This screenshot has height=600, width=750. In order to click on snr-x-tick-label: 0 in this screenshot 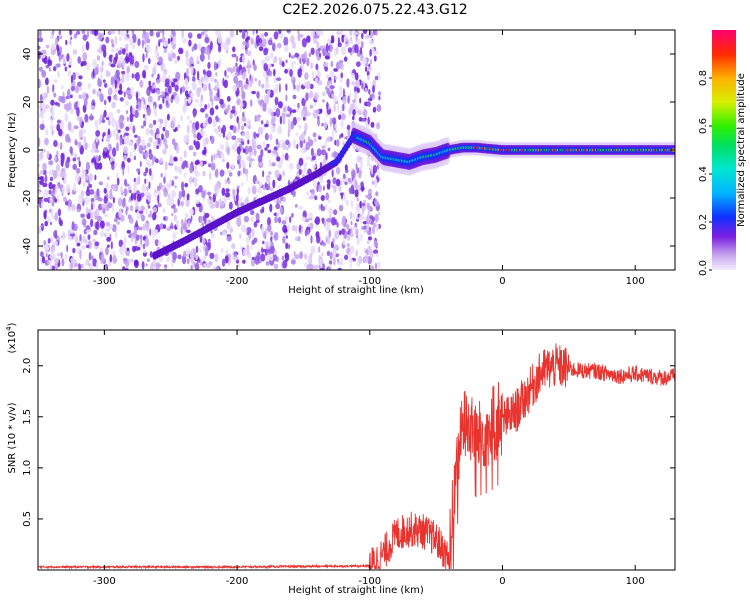, I will do `click(502, 581)`.